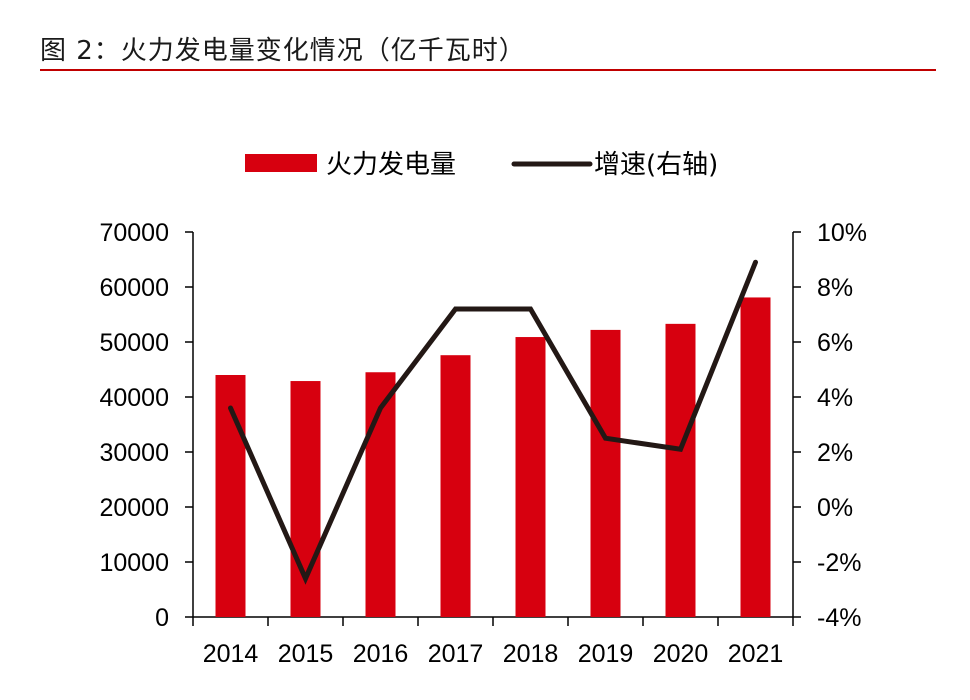 The width and height of the screenshot is (970, 700). Describe the element at coordinates (146, 425) in the screenshot. I see `left-axis: 0 10000 20000 30000 40000 50000 60000 70000` at that location.